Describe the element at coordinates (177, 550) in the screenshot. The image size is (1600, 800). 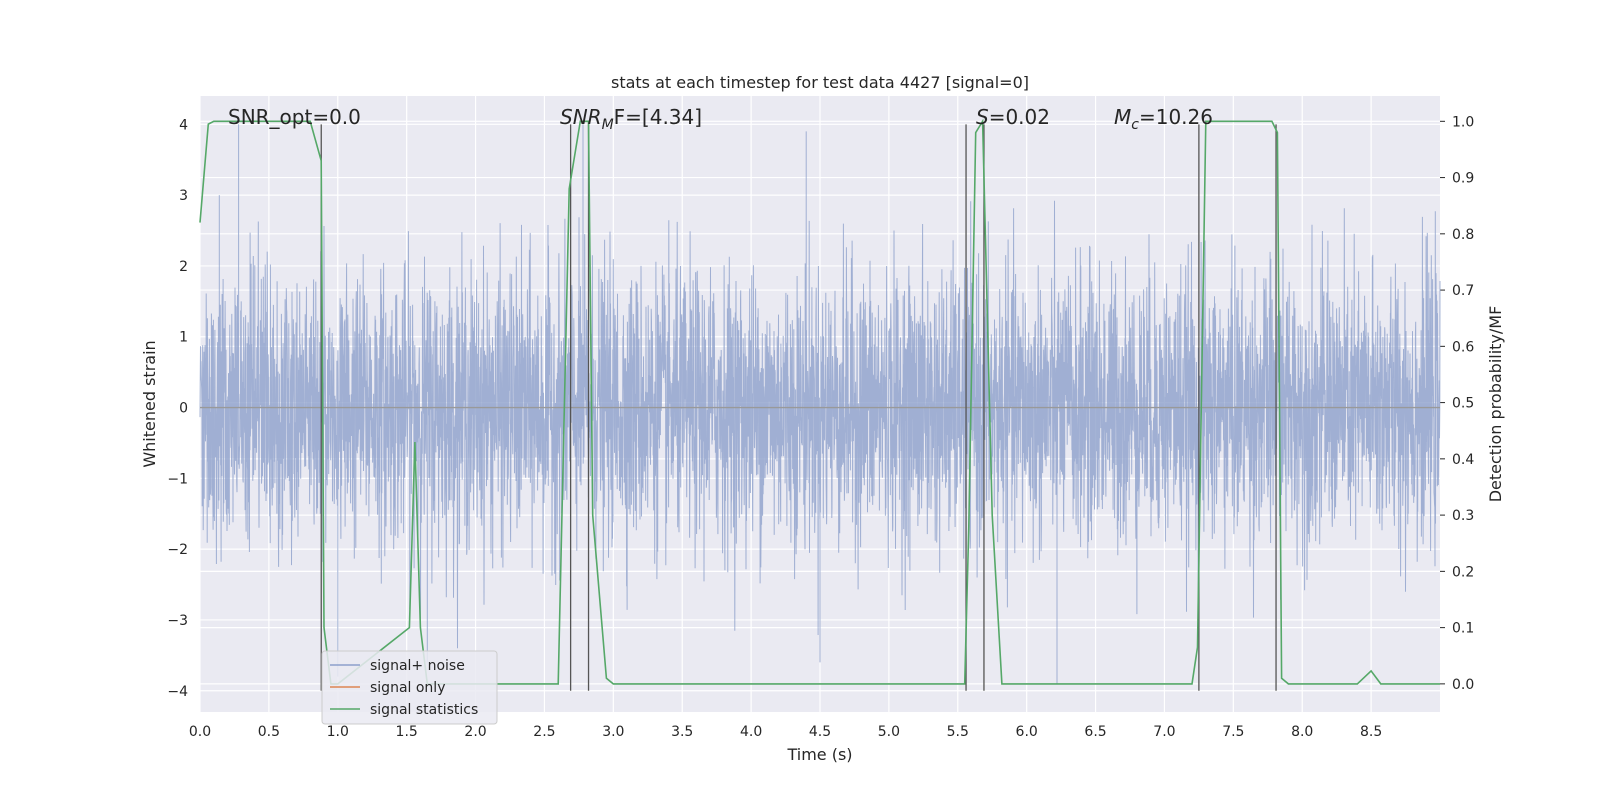
I see `left-y-tick-label: −2` at that location.